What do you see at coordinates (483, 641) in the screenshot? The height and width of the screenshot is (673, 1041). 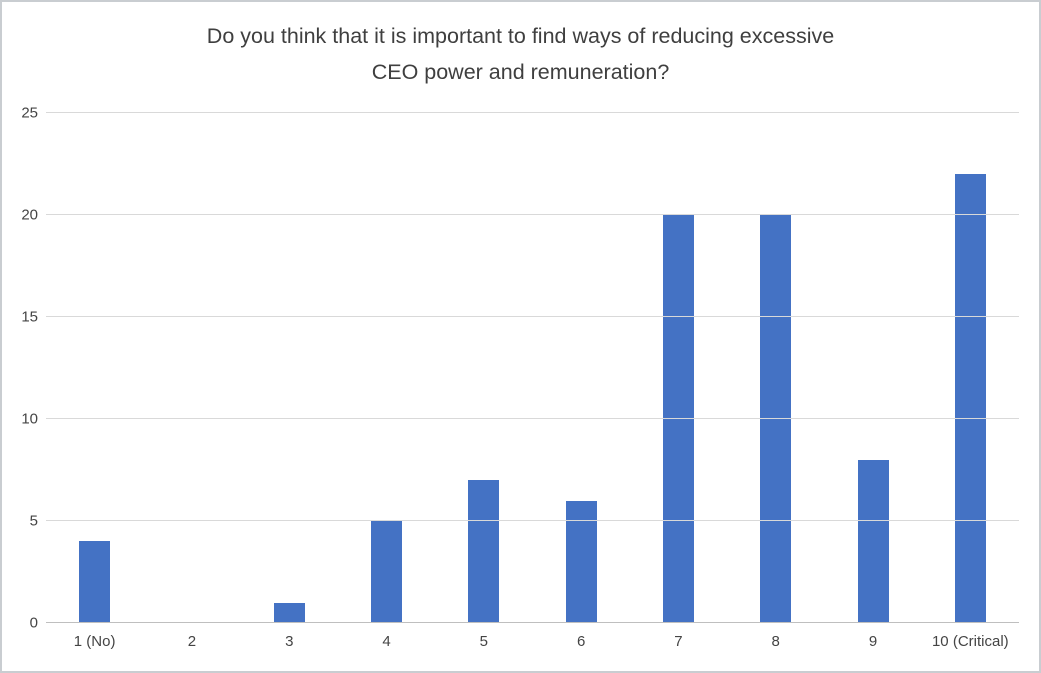 I see `x-tick-label: 5` at bounding box center [483, 641].